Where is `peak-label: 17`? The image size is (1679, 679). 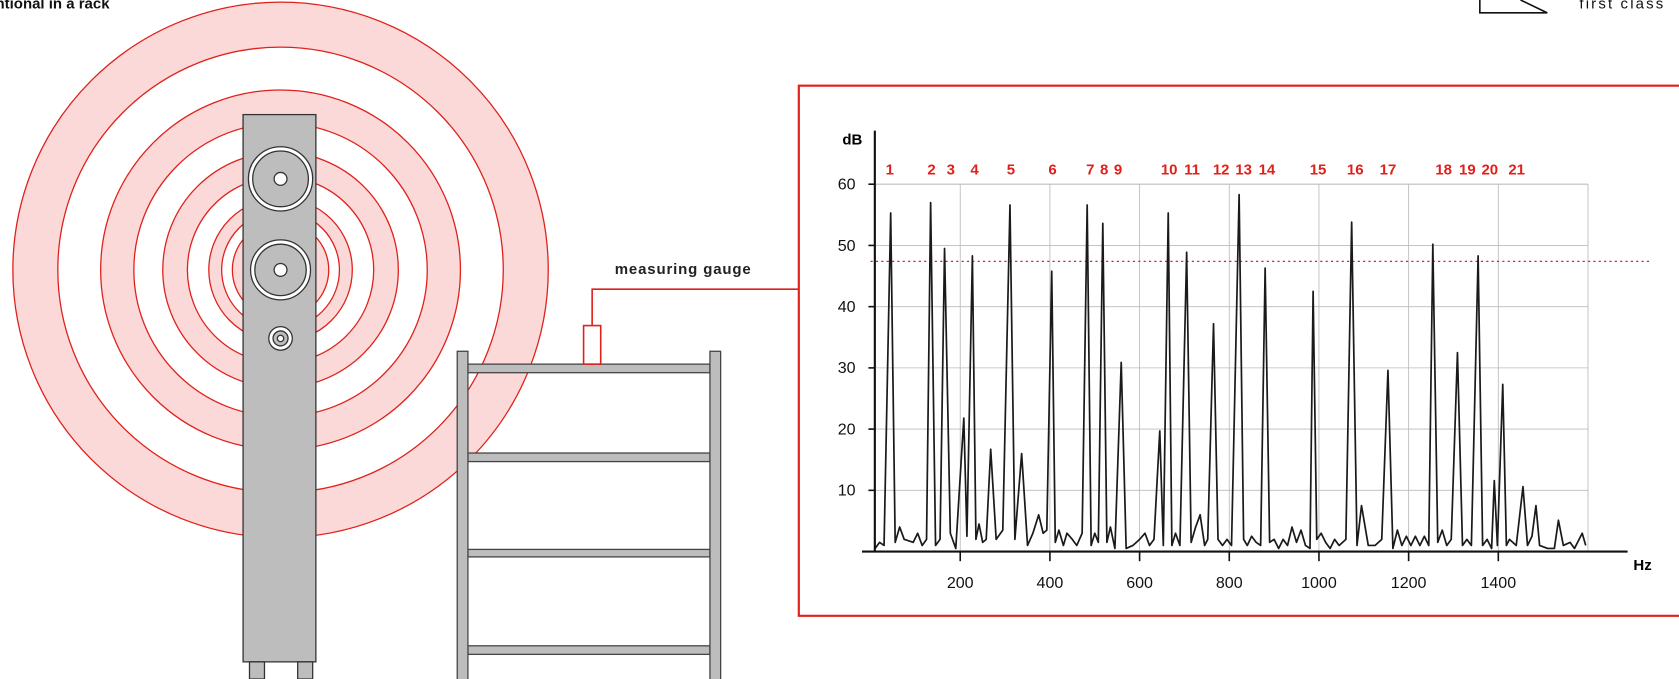 peak-label: 17 is located at coordinates (1388, 170).